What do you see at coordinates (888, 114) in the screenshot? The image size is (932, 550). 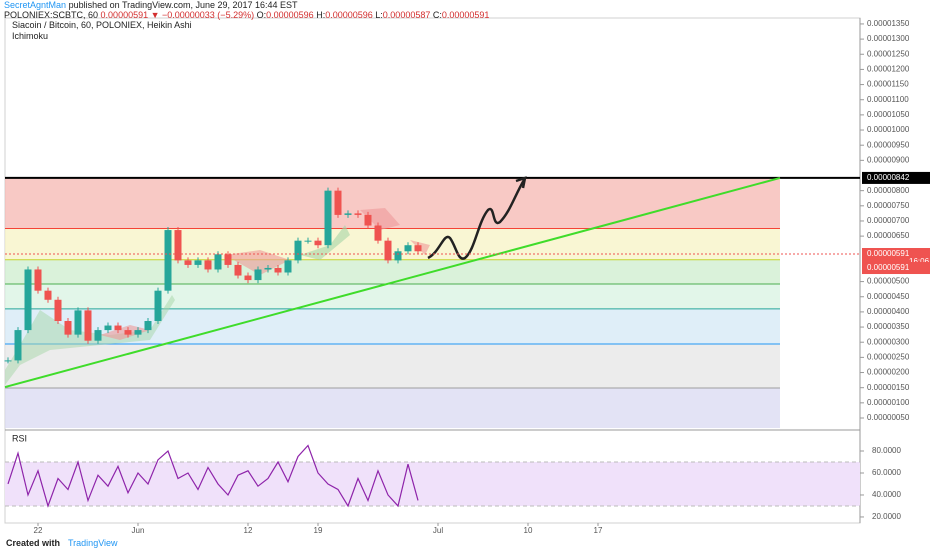 I see `y-tick-label: 0.00001050` at bounding box center [888, 114].